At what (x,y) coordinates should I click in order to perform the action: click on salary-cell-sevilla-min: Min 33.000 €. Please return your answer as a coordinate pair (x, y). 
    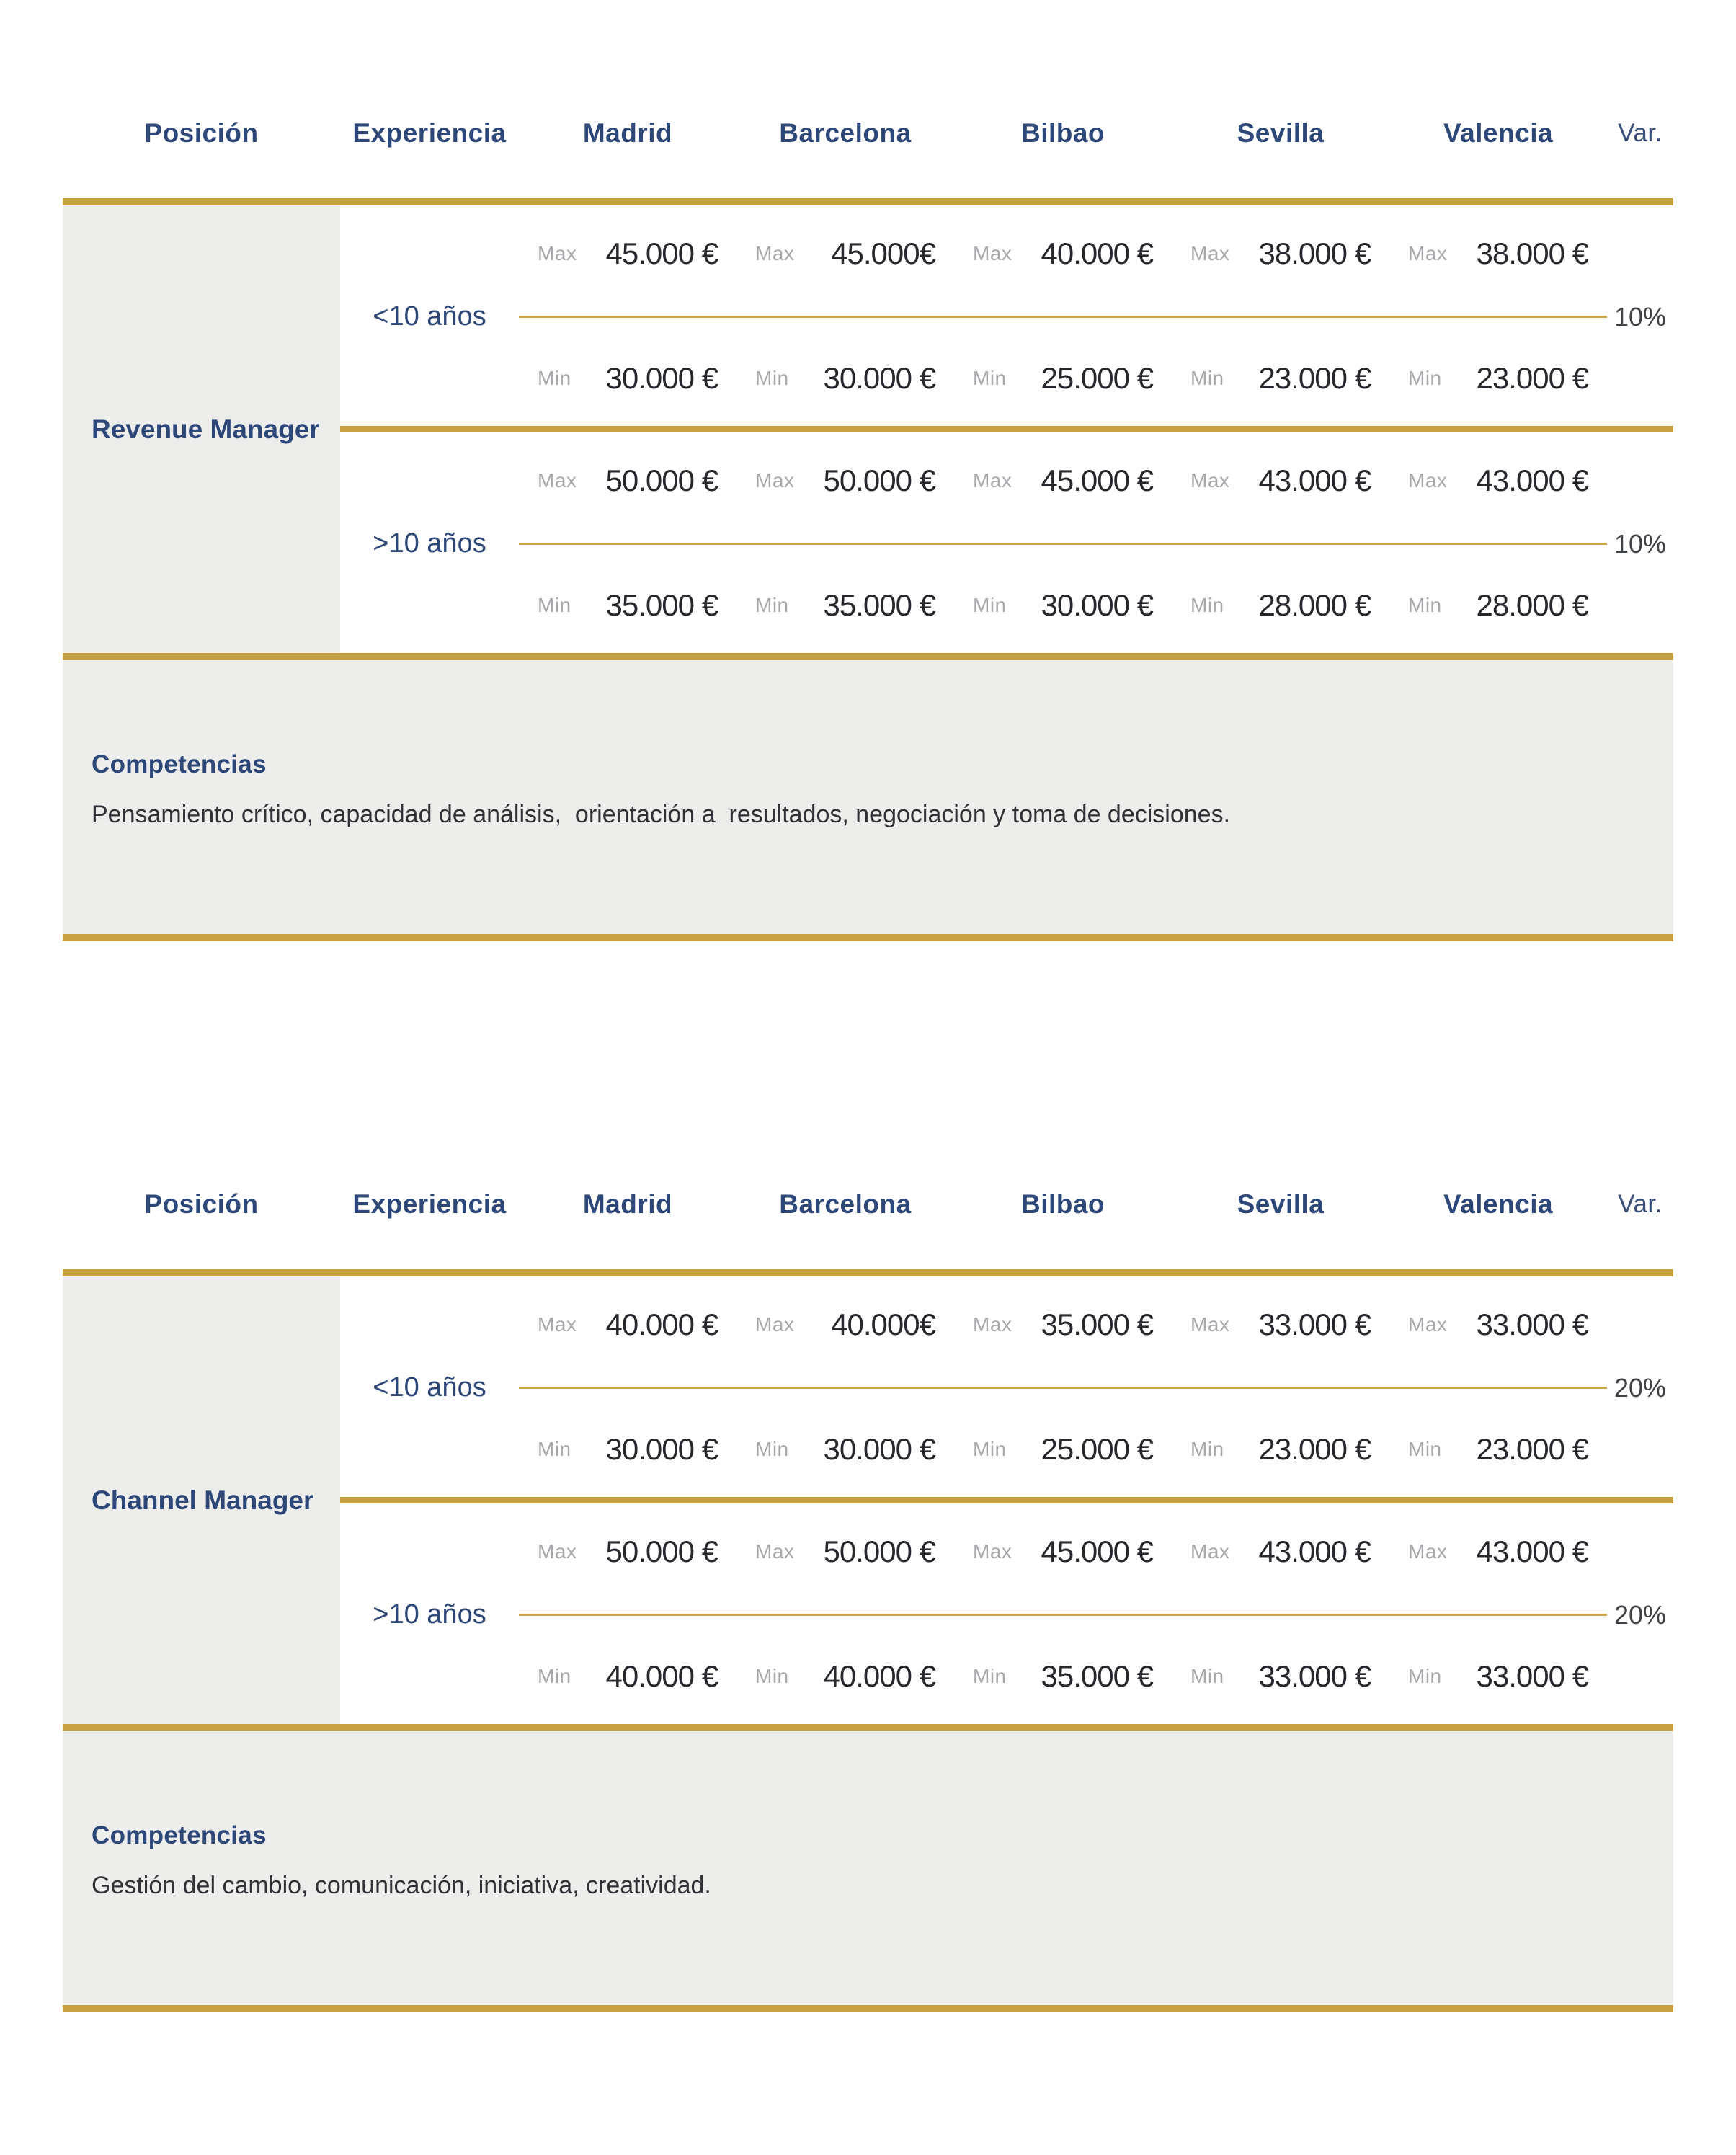
    Looking at the image, I should click on (1280, 1676).